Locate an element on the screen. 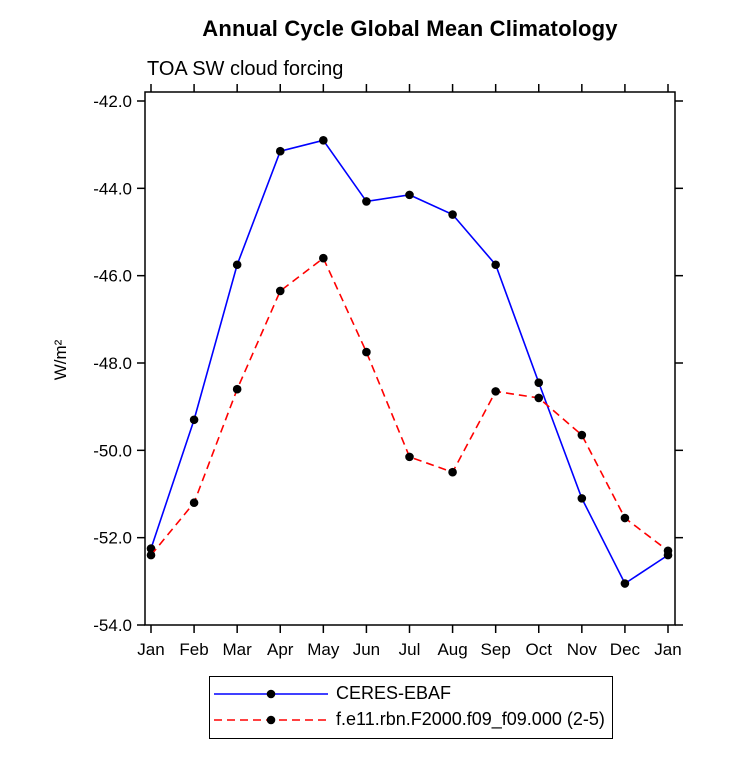 The image size is (733, 772). x-tick-label: Sep is located at coordinates (496, 649).